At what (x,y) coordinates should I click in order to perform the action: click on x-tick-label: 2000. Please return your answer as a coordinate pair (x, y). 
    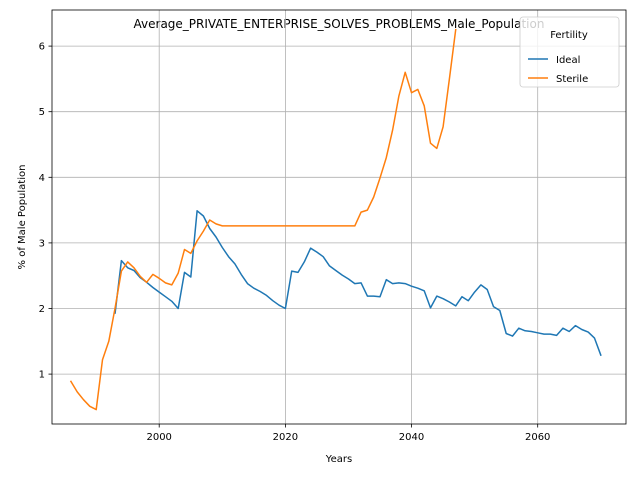
    Looking at the image, I should click on (158, 437).